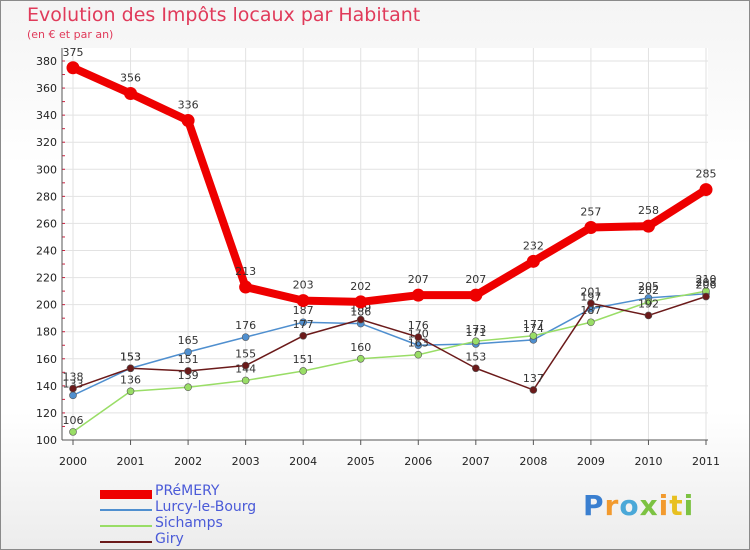 The width and height of the screenshot is (750, 550). What do you see at coordinates (206, 507) in the screenshot?
I see `legend-label: Lurcy-le-Bourg` at bounding box center [206, 507].